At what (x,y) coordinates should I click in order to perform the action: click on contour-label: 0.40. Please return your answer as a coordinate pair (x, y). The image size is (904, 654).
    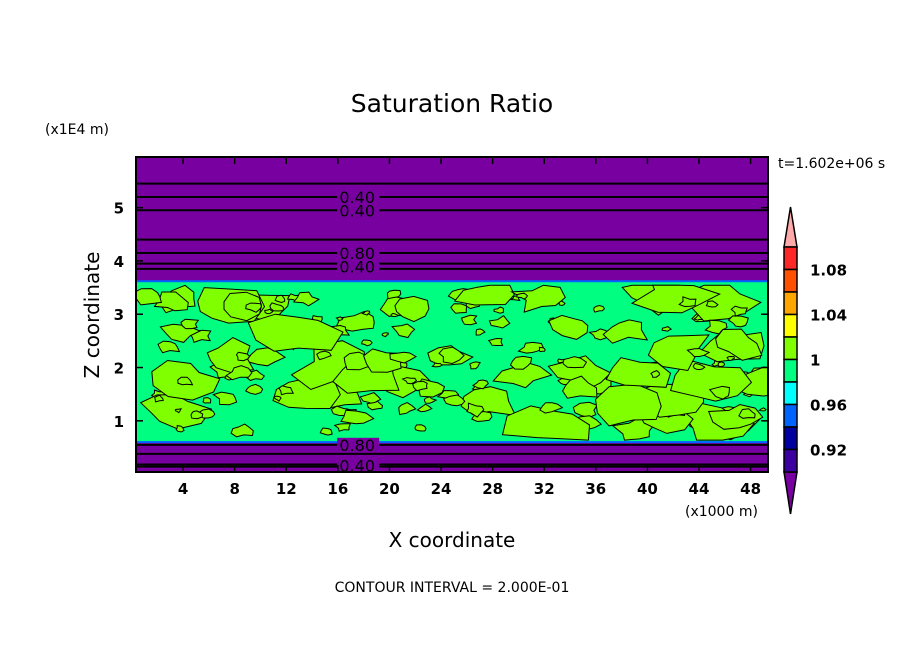
    Looking at the image, I should click on (357, 210).